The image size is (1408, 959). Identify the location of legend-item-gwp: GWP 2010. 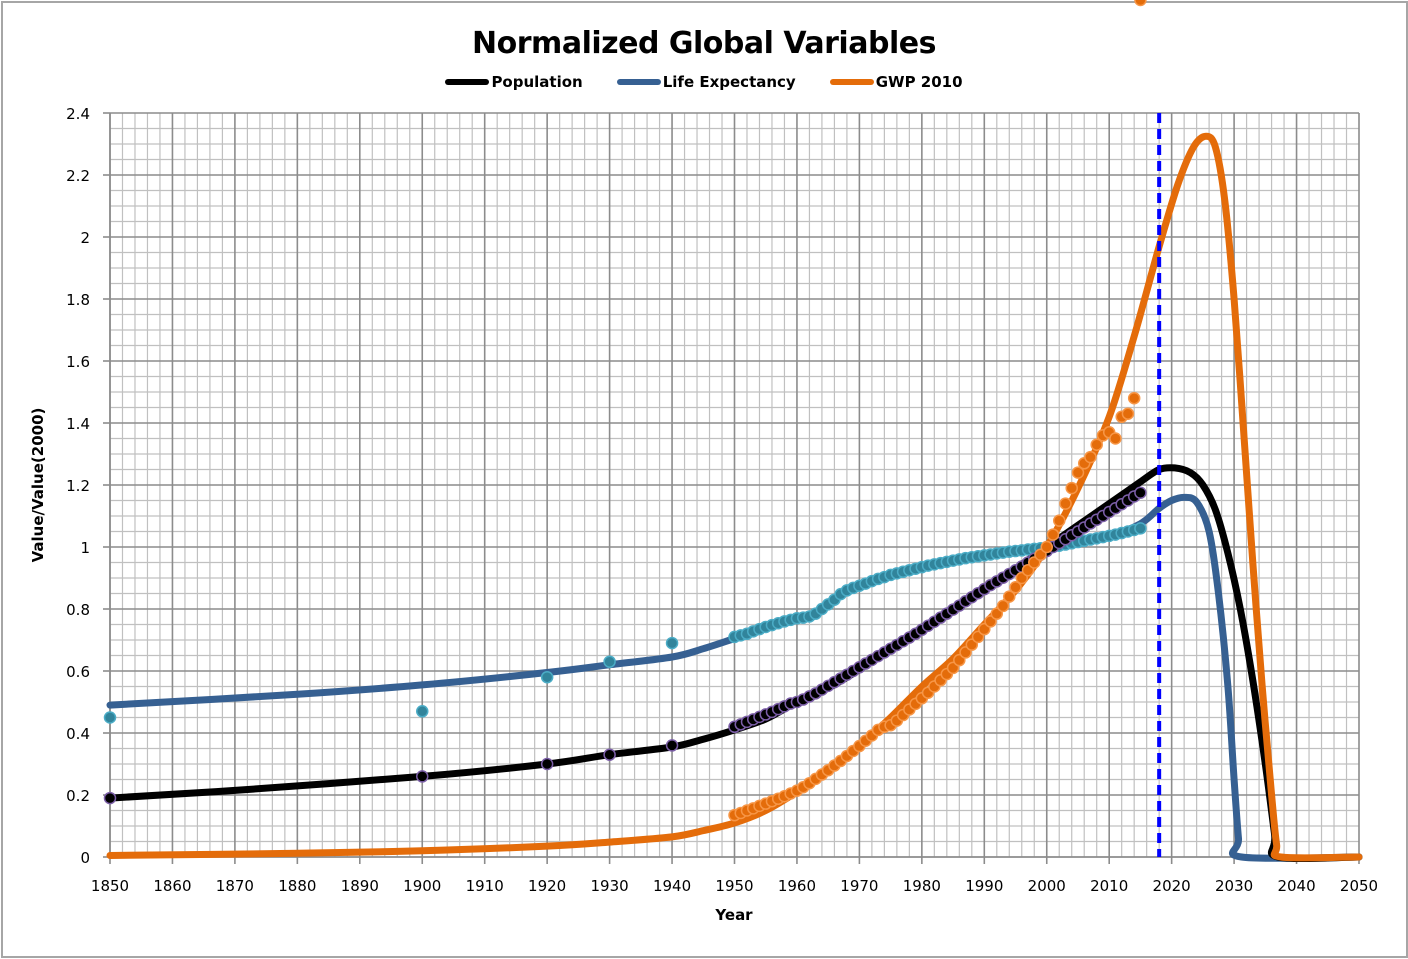
(896, 82).